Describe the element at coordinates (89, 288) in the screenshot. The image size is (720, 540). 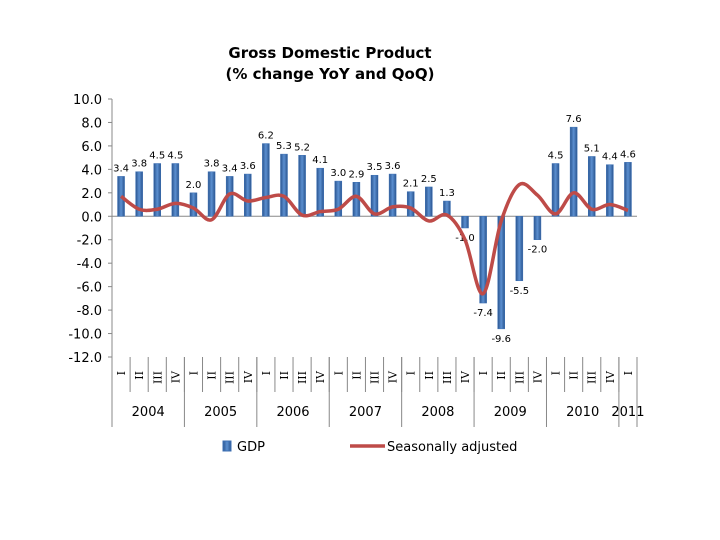
I see `y-tick-label: -6.0` at that location.